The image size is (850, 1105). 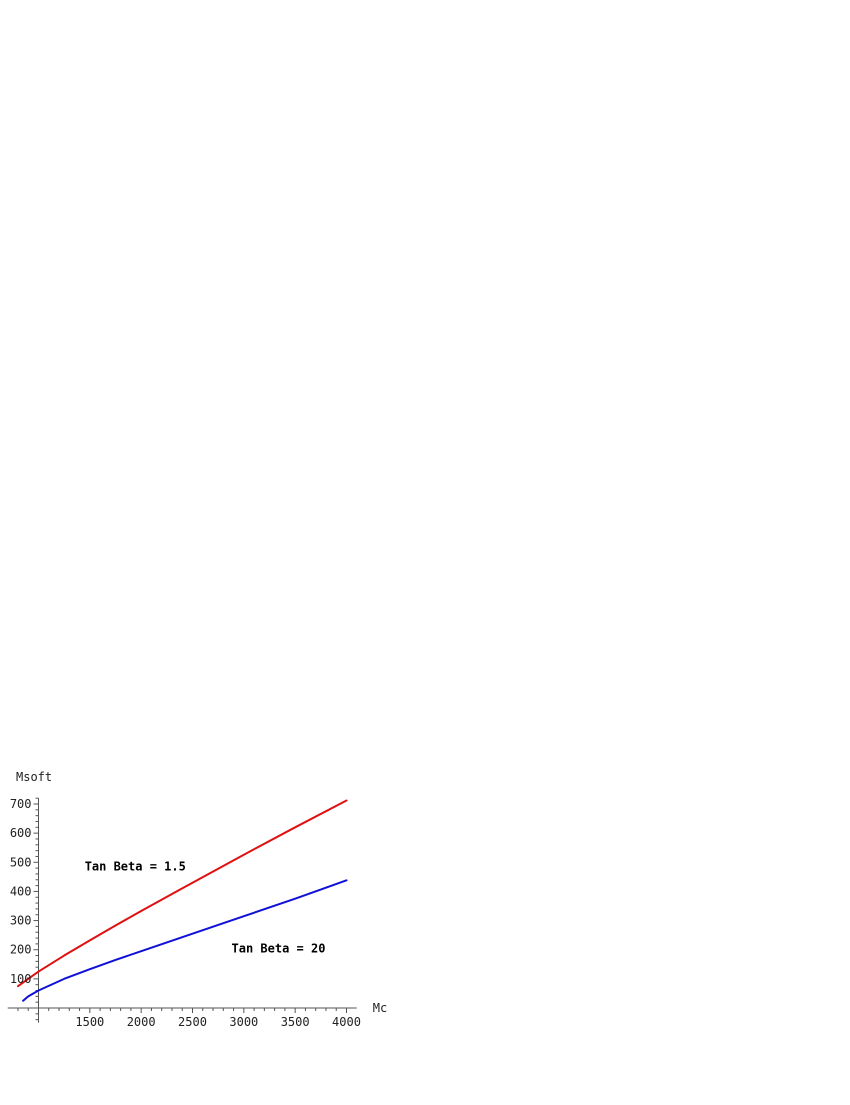 What do you see at coordinates (279, 948) in the screenshot?
I see `series-annotation-2: Tan Beta = 20` at bounding box center [279, 948].